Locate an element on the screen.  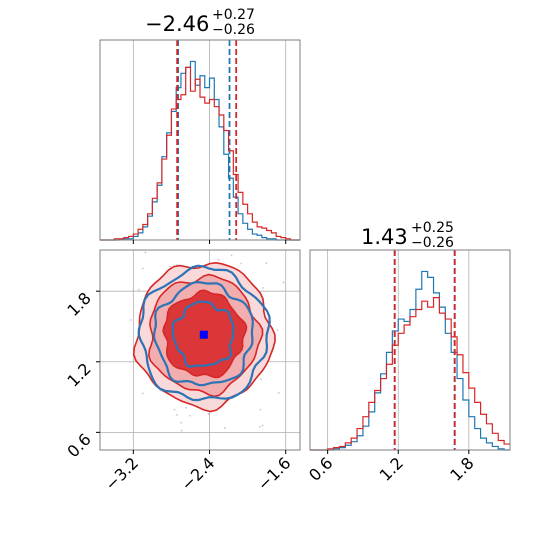
joint-xtick-label-2: −1.6 is located at coordinates (274, 473).